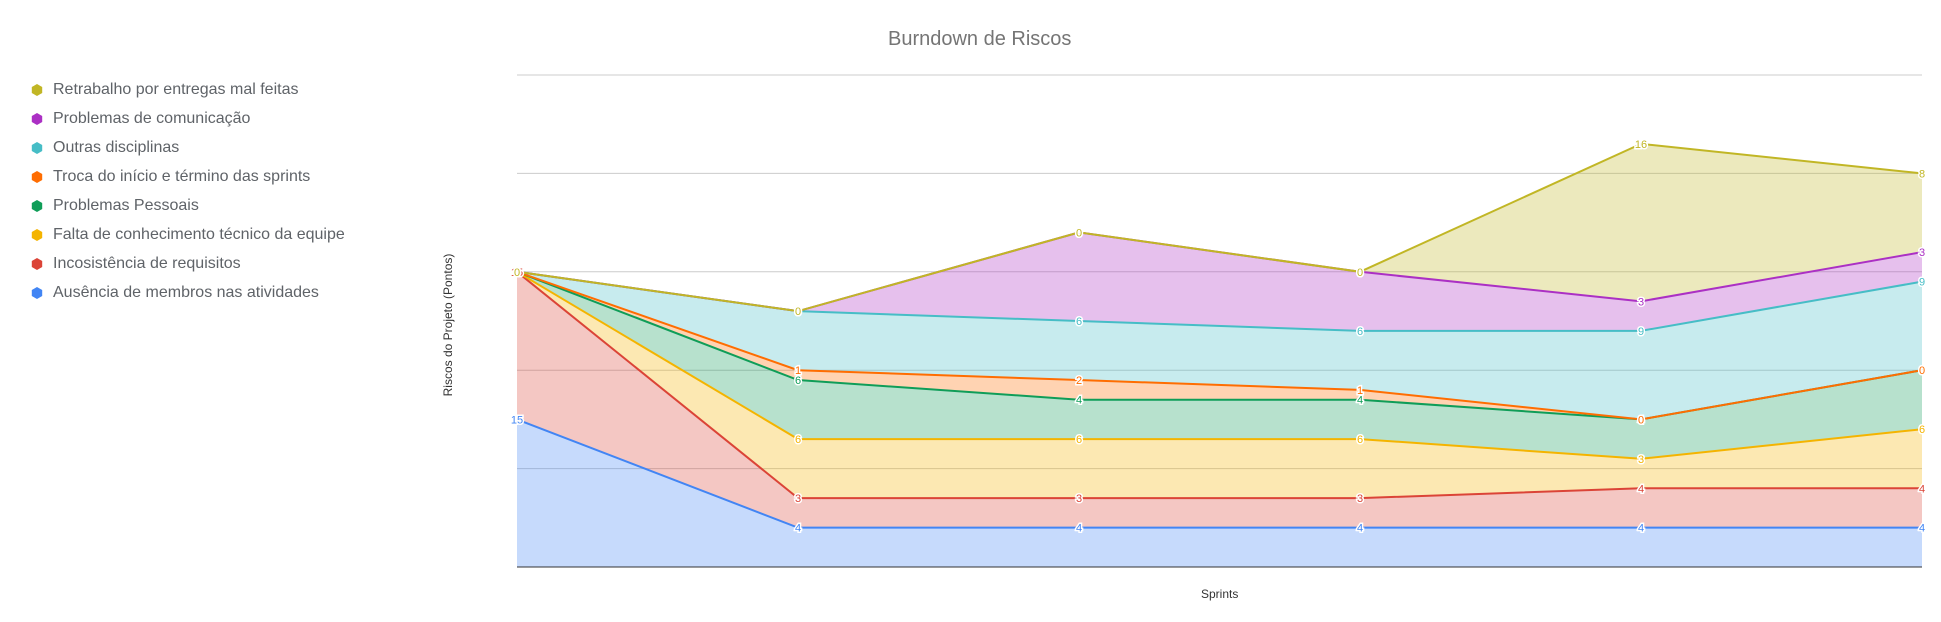 The image size is (1941, 622). I want to click on legend-label: Retrabalho por entregas mal feitas, so click(176, 89).